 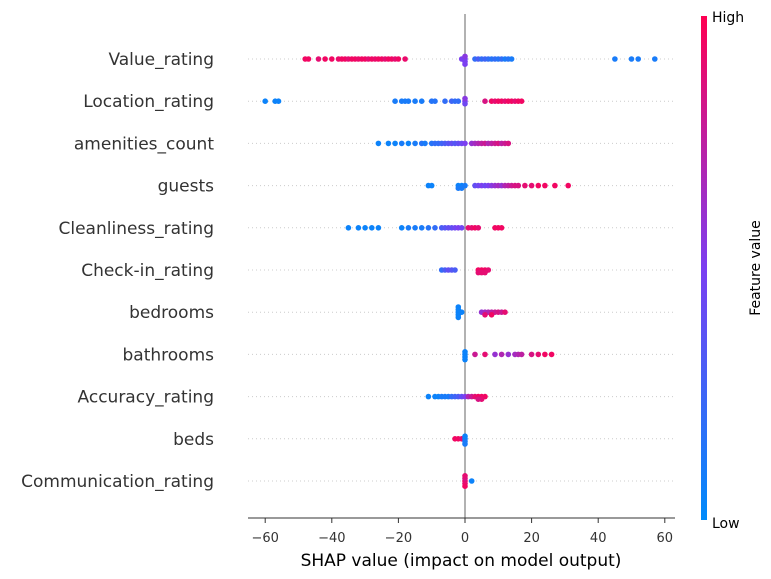 I want to click on colorbar-high-label: High, so click(x=728, y=18).